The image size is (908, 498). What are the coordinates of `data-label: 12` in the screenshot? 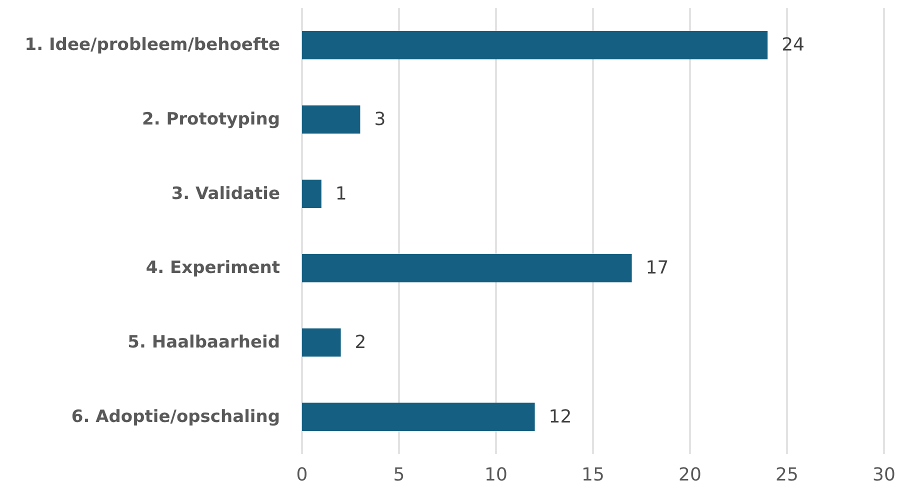 It's located at (560, 417).